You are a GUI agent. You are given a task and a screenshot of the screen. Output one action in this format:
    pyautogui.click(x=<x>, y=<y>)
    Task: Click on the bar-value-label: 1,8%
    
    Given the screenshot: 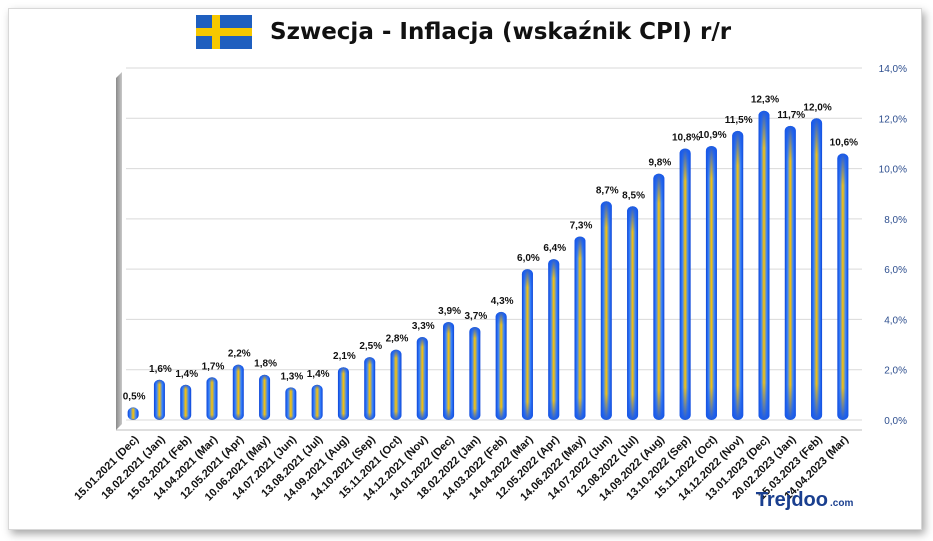 What is the action you would take?
    pyautogui.click(x=265, y=364)
    